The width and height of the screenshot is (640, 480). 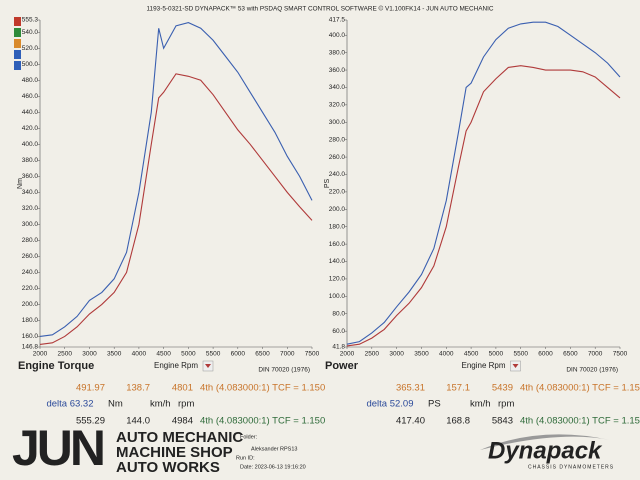 I want to click on color-swatches, so click(x=17, y=43).